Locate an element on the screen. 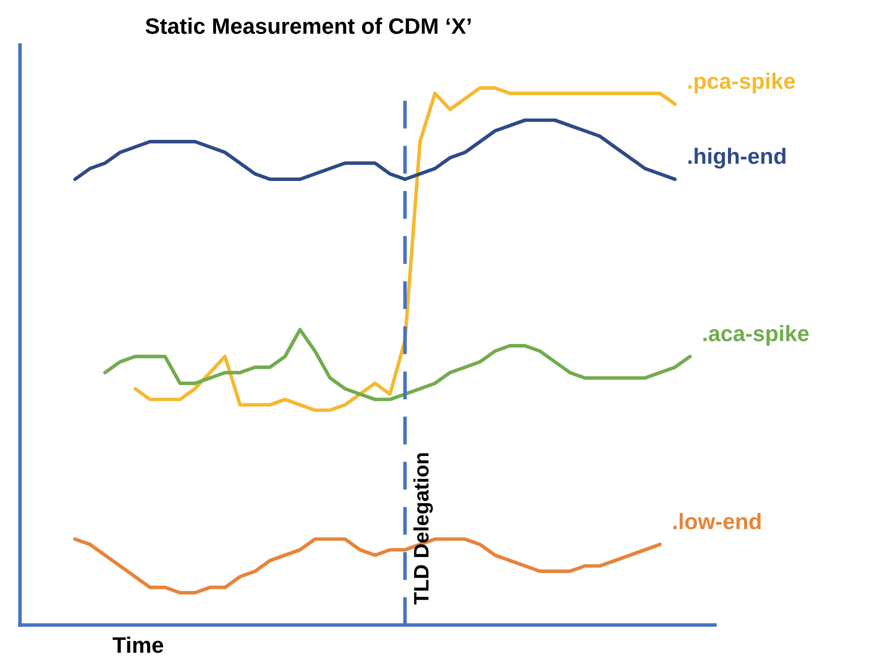 The height and width of the screenshot is (664, 876). series-label: .low-end is located at coordinates (717, 521).